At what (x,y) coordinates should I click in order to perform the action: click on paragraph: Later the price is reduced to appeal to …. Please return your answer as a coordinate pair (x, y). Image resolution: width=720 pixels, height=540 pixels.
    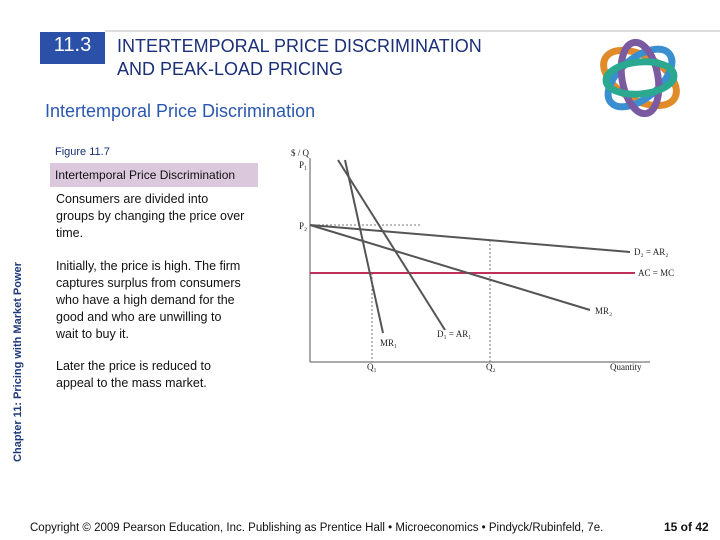
    Looking at the image, I should click on (133, 374).